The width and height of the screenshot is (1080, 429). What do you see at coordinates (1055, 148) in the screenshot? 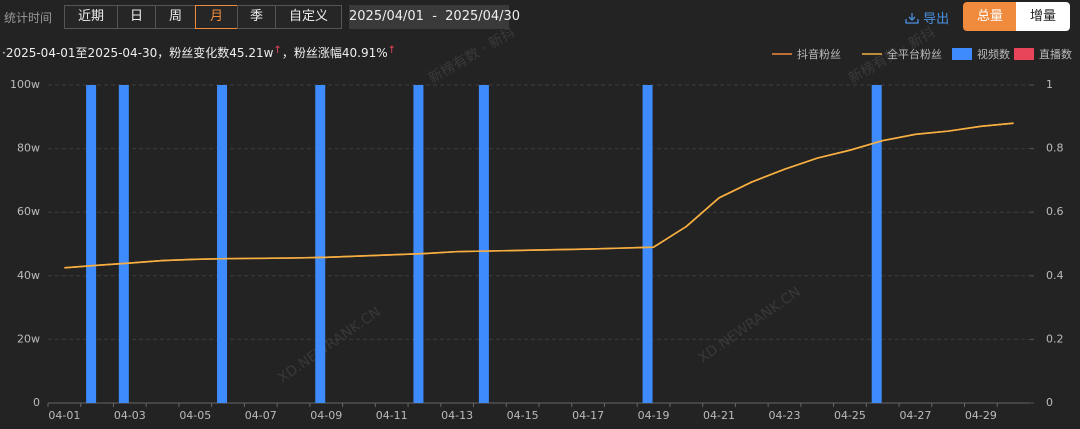
I see `y2-tick-label: 0.8` at bounding box center [1055, 148].